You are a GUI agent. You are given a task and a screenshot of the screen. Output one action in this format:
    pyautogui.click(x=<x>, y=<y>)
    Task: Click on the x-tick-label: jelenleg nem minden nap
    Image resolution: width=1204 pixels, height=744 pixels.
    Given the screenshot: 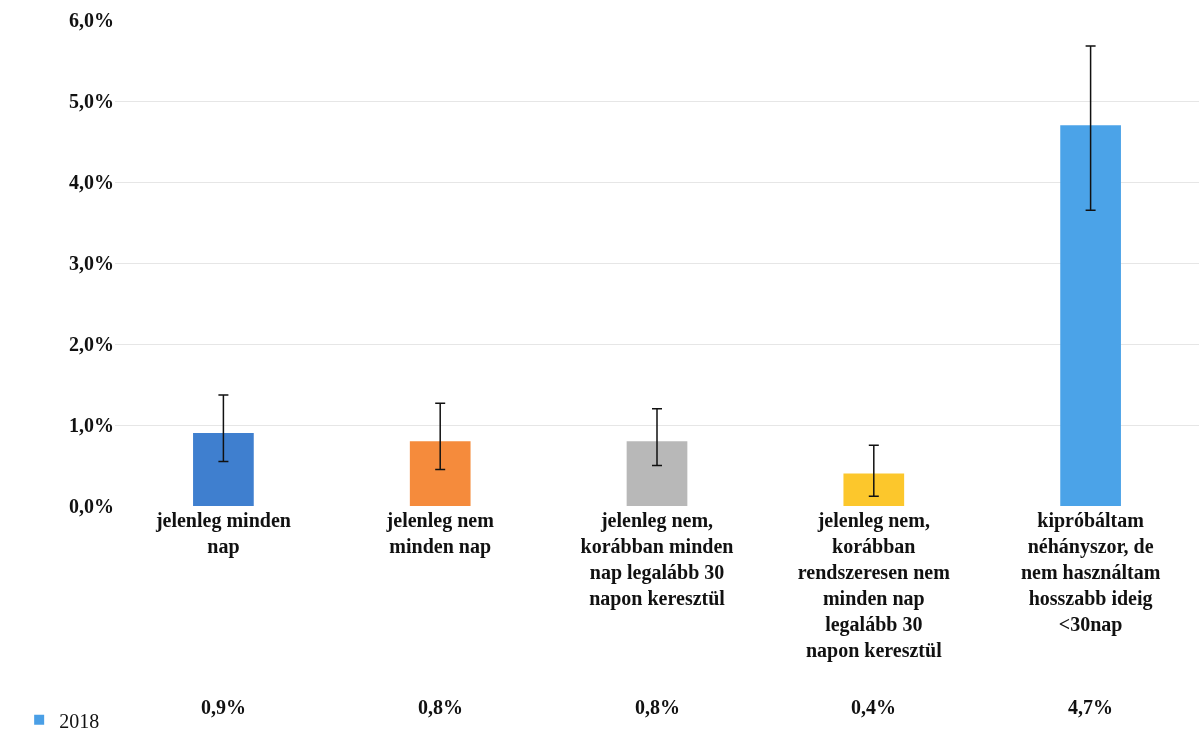 What is the action you would take?
    pyautogui.click(x=440, y=533)
    